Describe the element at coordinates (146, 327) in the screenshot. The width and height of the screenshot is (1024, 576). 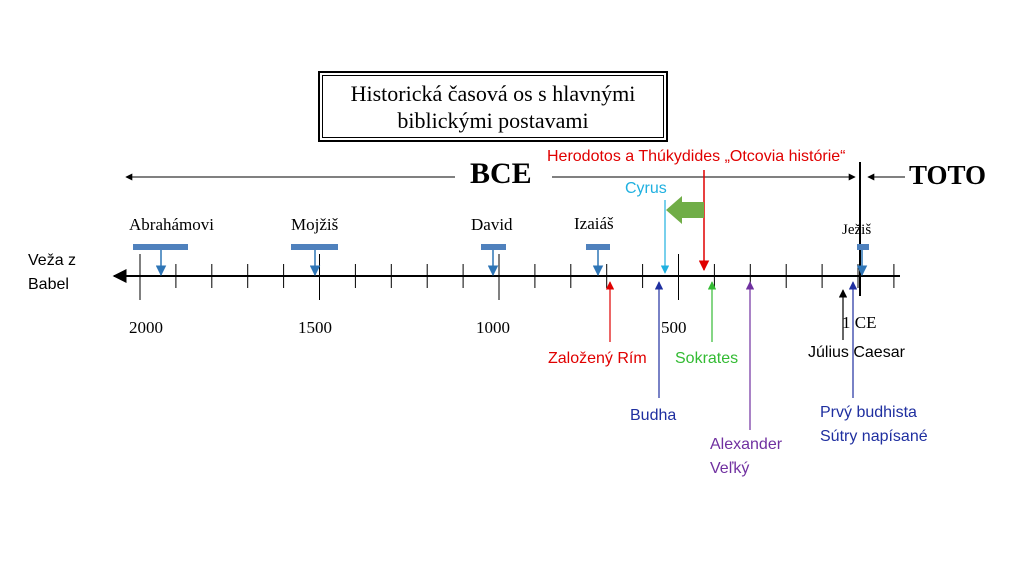
I see `tick-label-2000: 2000` at that location.